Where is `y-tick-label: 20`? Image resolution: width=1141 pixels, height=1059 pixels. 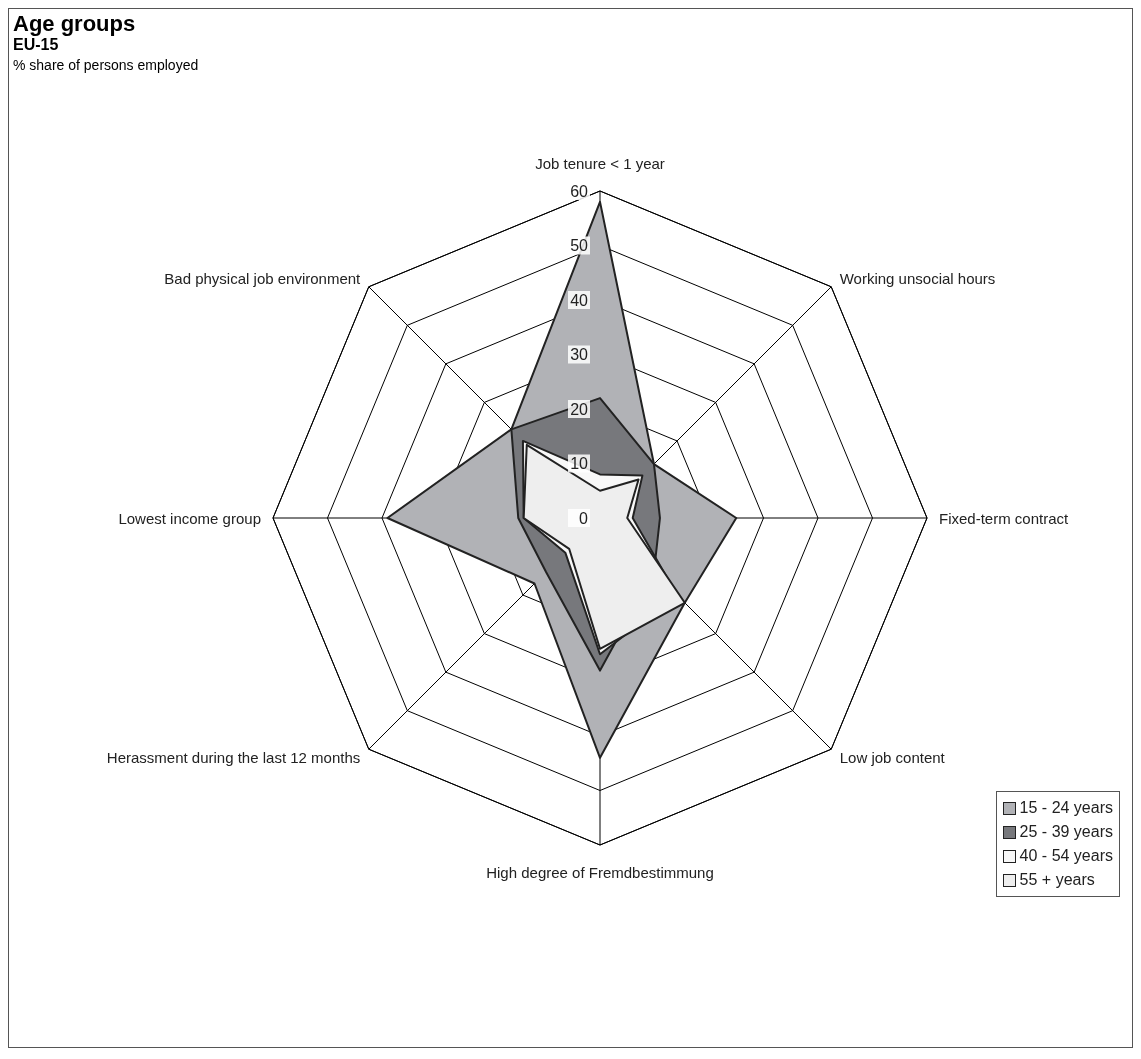 y-tick-label: 20 is located at coordinates (579, 409).